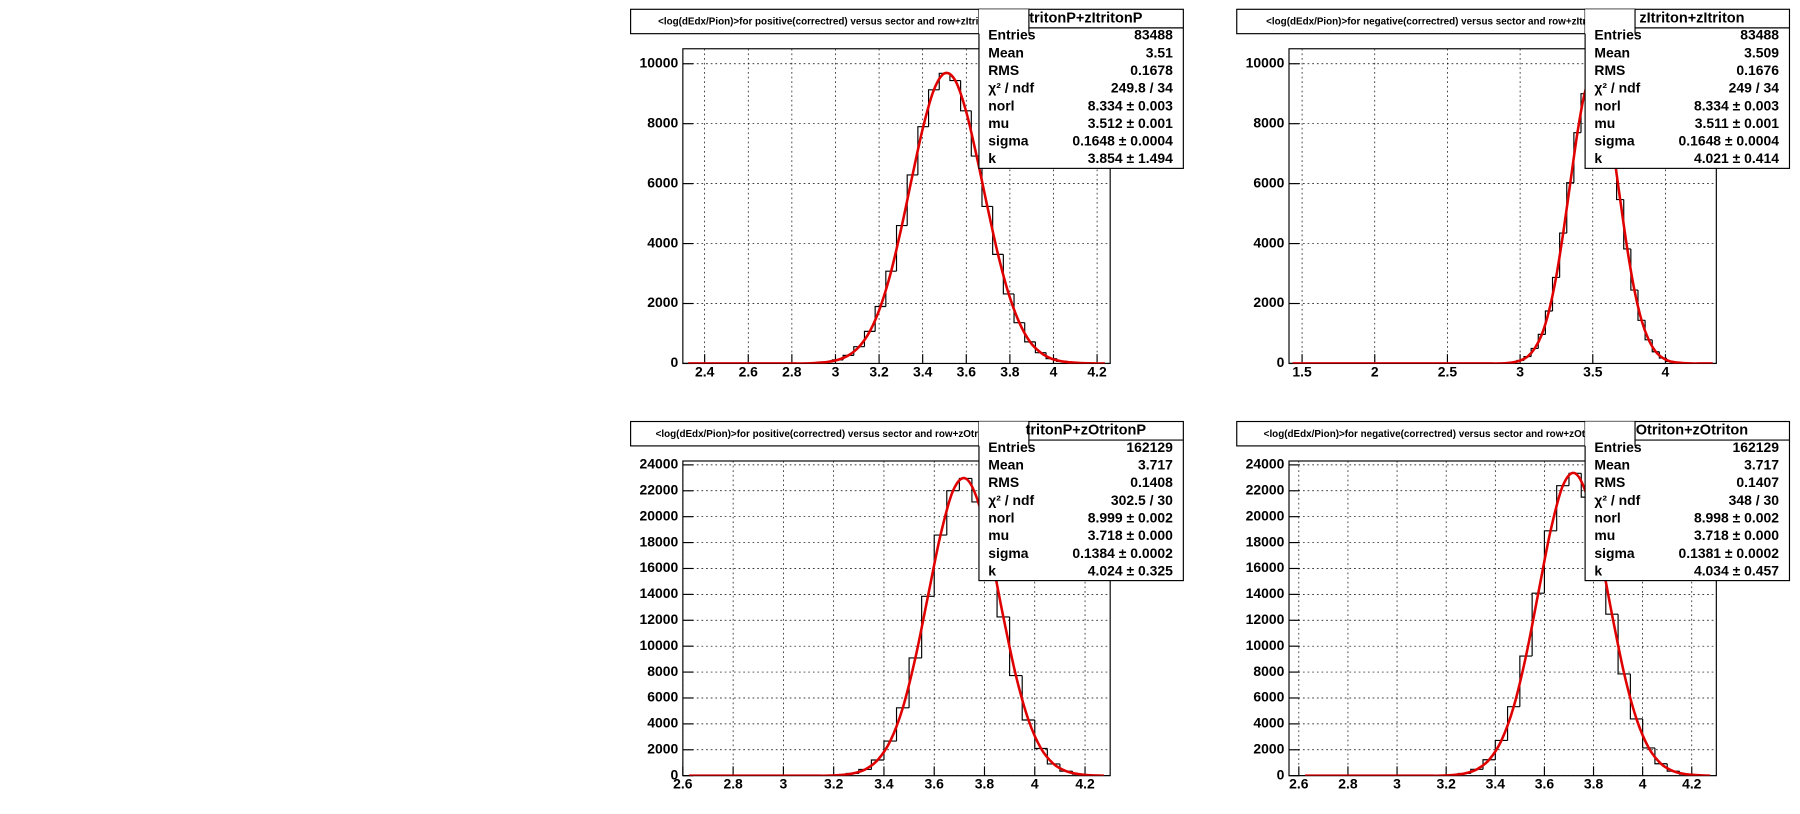 Image resolution: width=1800 pixels, height=814 pixels. What do you see at coordinates (1736, 158) in the screenshot?
I see `stats-value: 4.021 ± 0.414` at bounding box center [1736, 158].